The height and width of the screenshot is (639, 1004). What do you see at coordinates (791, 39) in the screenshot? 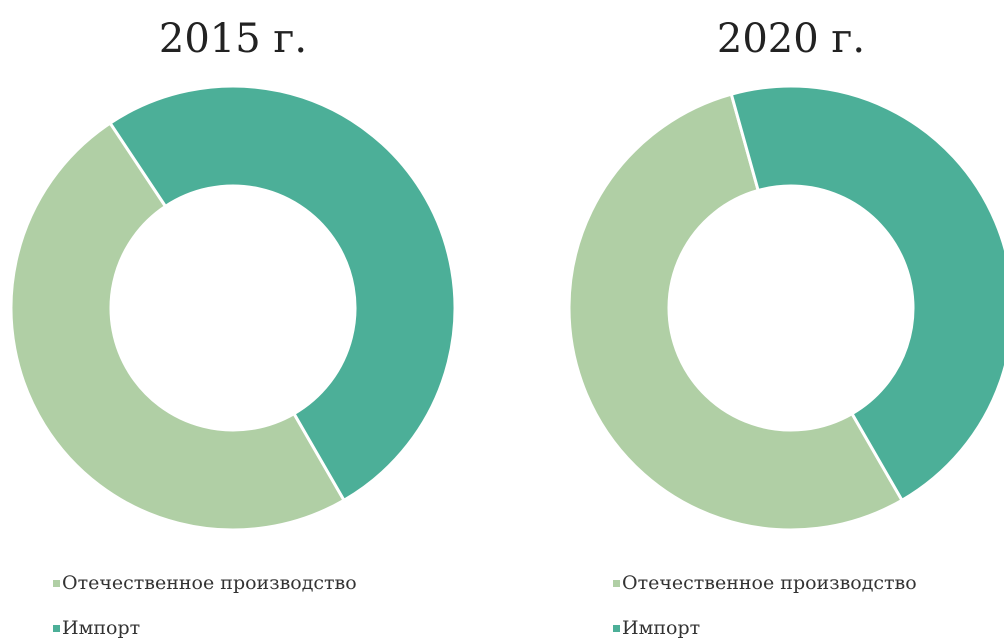
I see `chart-title: 2020 г.` at bounding box center [791, 39].